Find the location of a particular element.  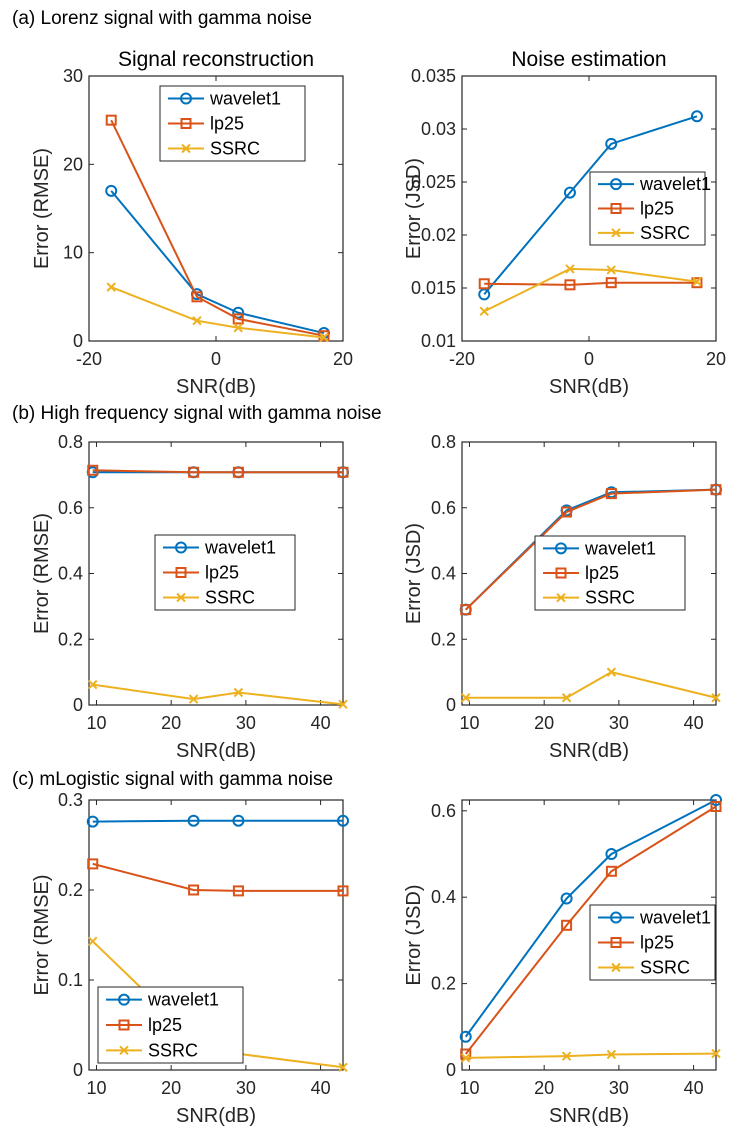

y-tick-label: 0.02 is located at coordinates (438, 235).